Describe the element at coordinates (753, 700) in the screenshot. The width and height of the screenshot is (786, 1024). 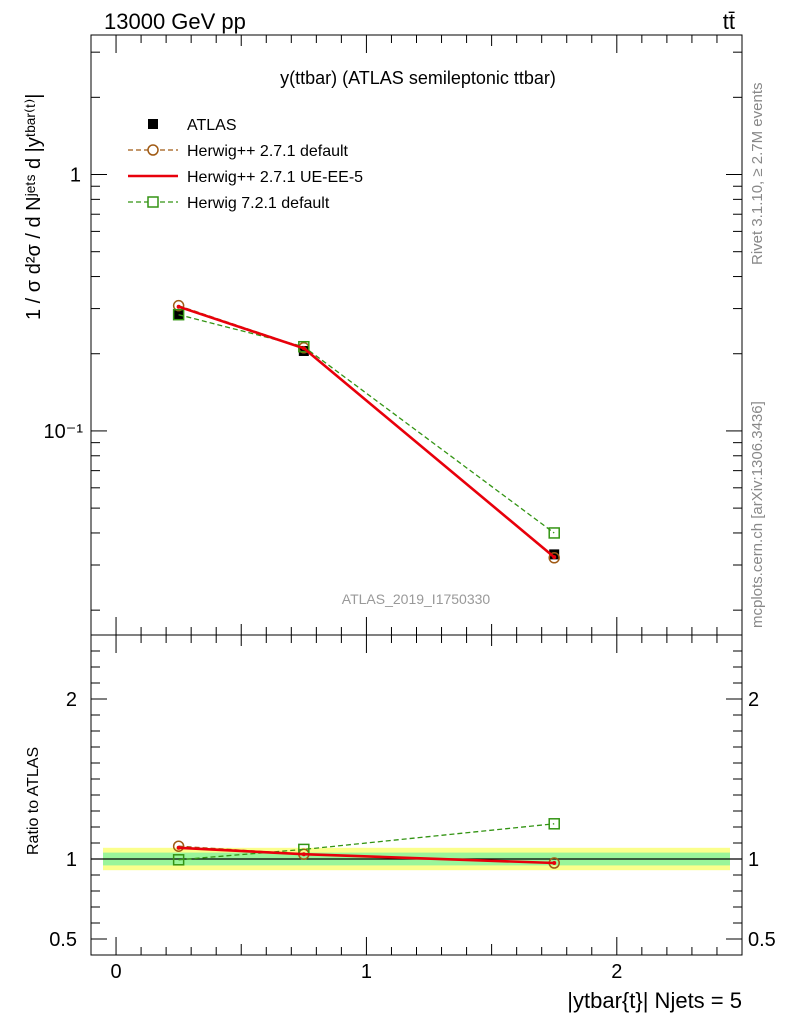
I see `ratio-y-tick-label-right: 2` at that location.